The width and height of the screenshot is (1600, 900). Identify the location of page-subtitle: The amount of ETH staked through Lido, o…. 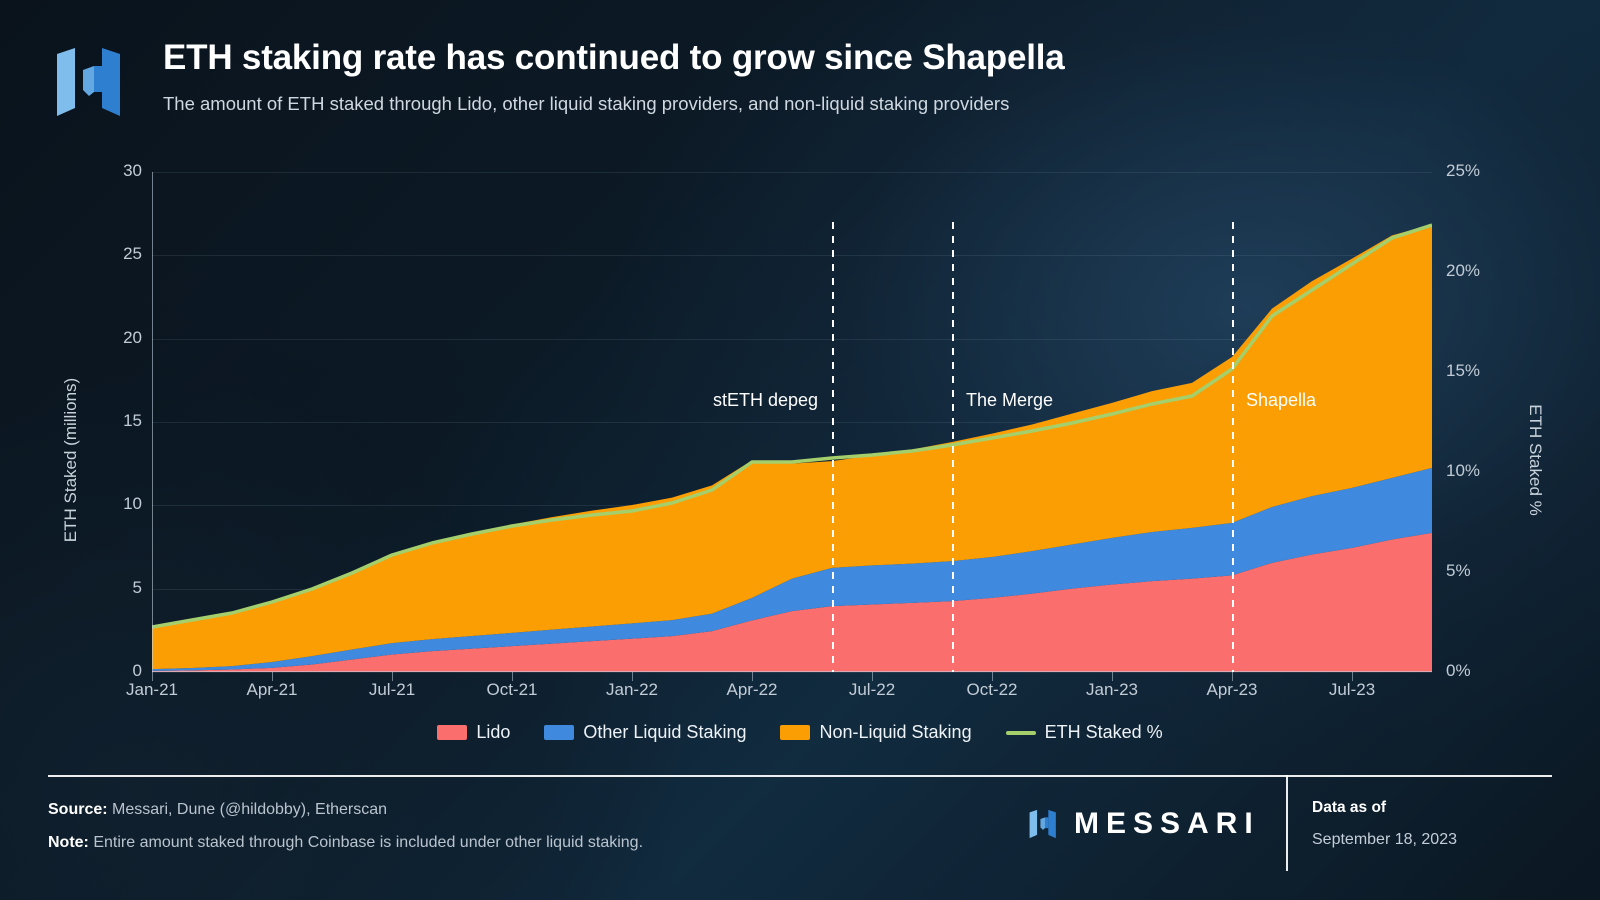
(586, 103).